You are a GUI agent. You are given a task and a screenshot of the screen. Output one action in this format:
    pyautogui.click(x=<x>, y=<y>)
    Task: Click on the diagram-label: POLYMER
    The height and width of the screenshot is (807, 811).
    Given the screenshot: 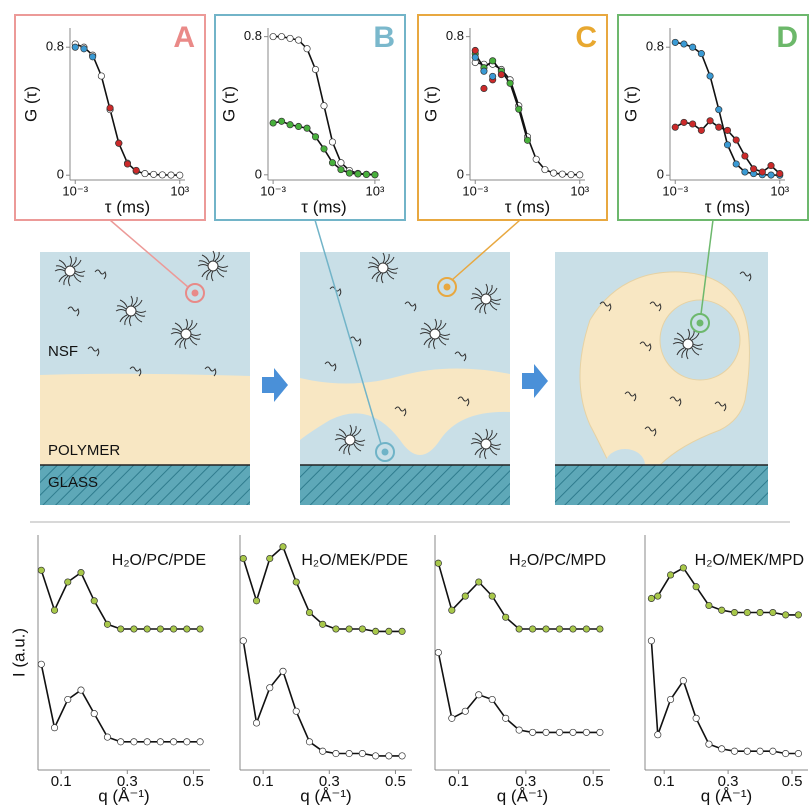 What is the action you would take?
    pyautogui.click(x=84, y=450)
    